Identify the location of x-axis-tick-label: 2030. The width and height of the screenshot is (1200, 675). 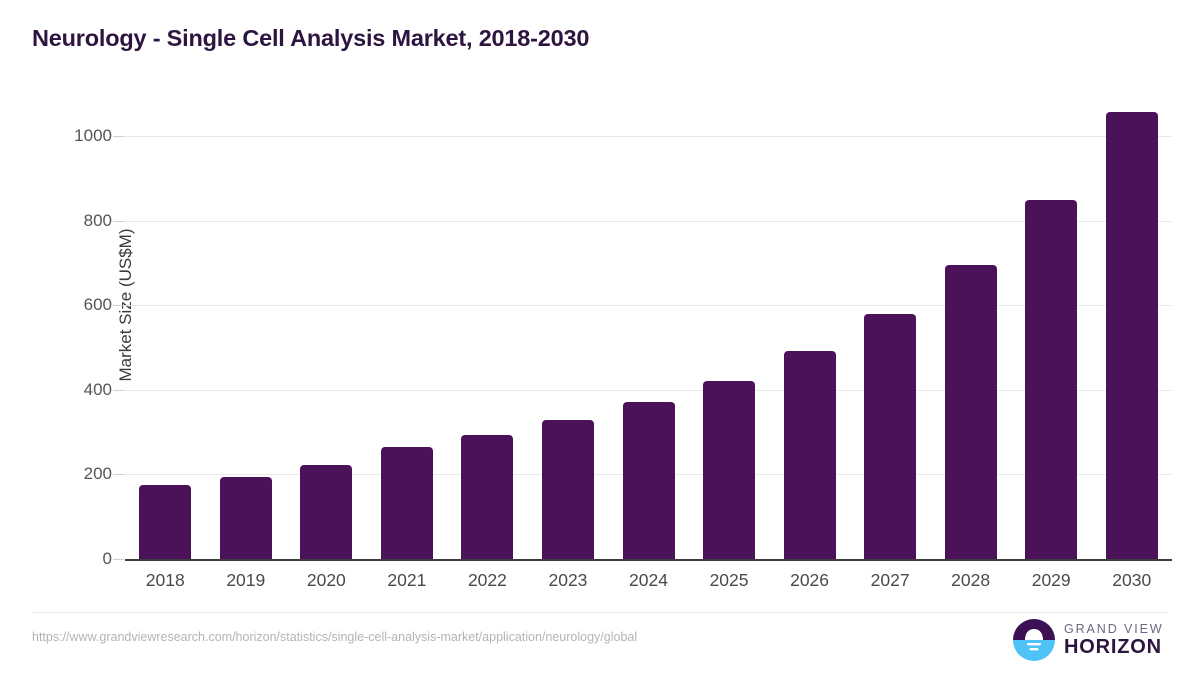
(1132, 580).